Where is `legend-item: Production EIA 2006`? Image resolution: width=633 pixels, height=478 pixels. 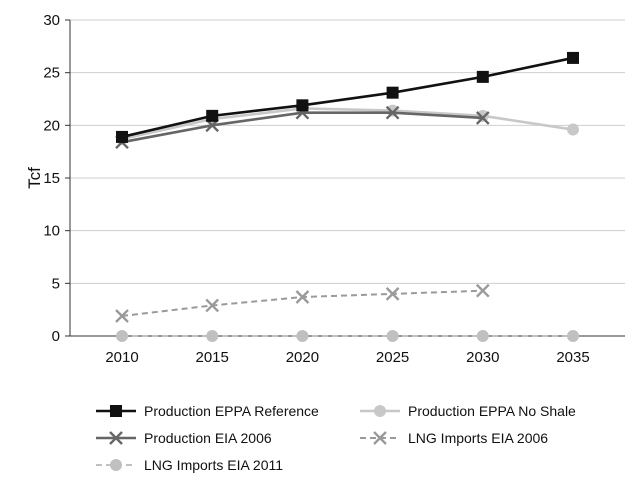 legend-item: Production EIA 2006 is located at coordinates (184, 438).